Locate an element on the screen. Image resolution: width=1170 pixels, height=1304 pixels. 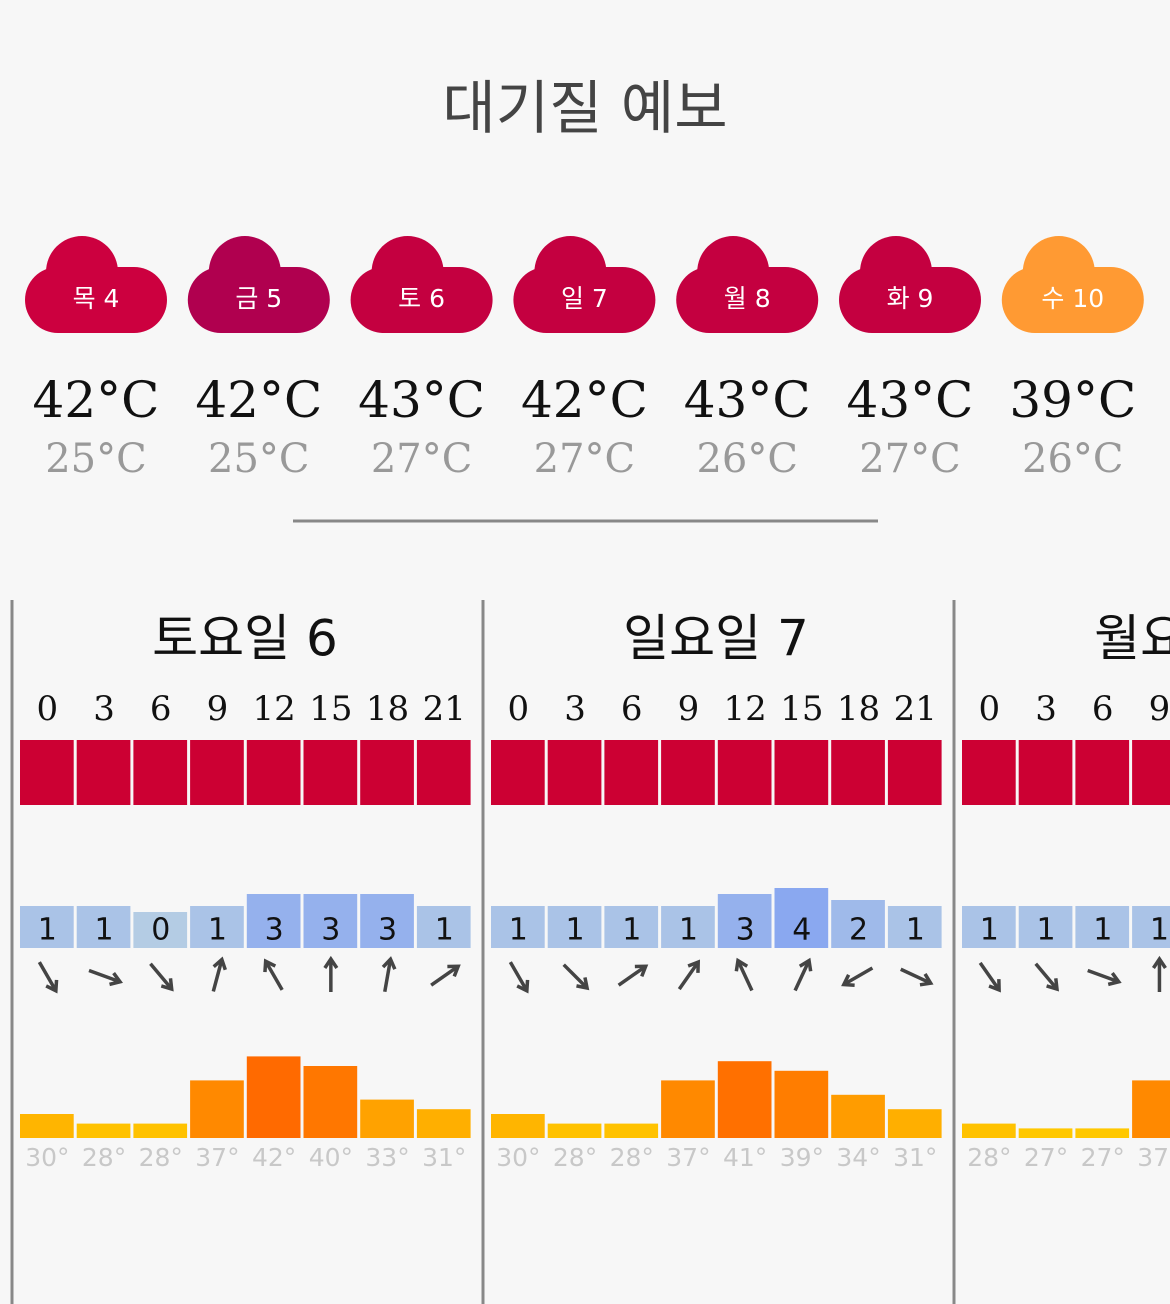
day-label: 화 9 is located at coordinates (910, 298).